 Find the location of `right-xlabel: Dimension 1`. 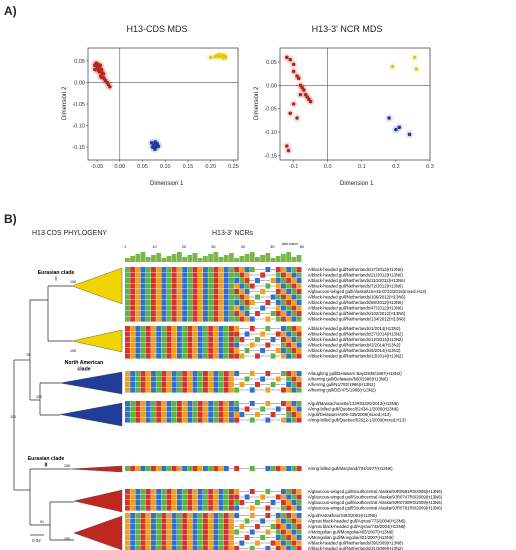

right-xlabel: Dimension 1 is located at coordinates (357, 184).